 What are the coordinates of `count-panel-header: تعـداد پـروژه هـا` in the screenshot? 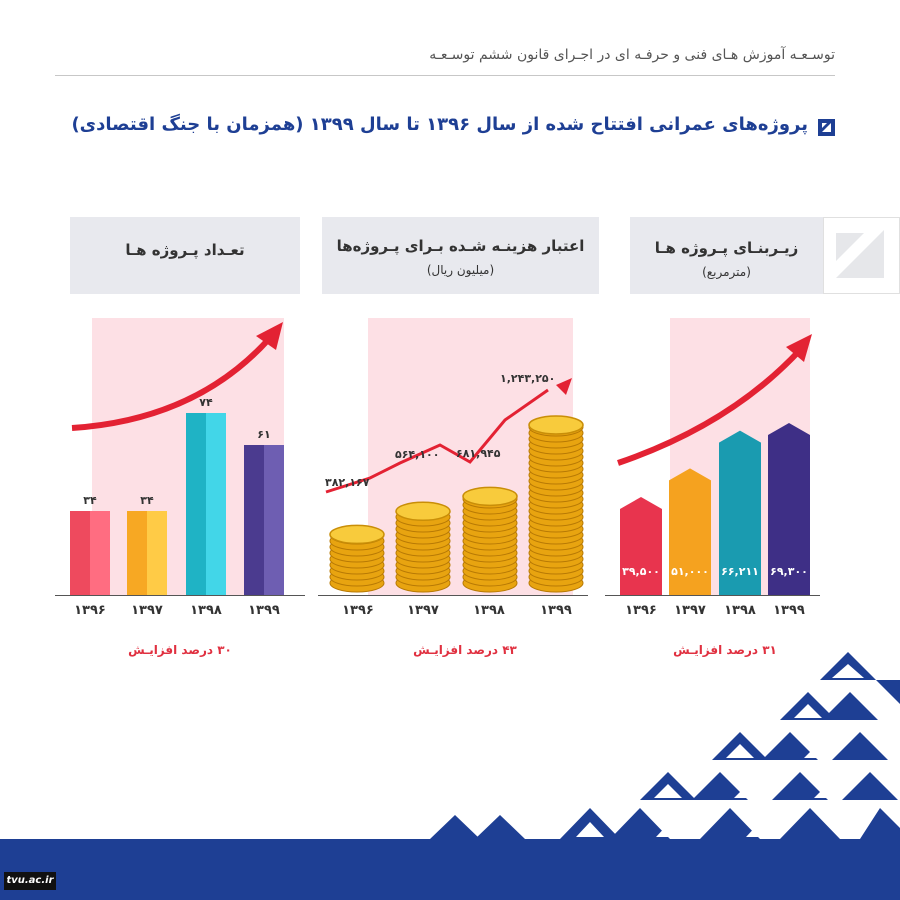 It's located at (185, 255).